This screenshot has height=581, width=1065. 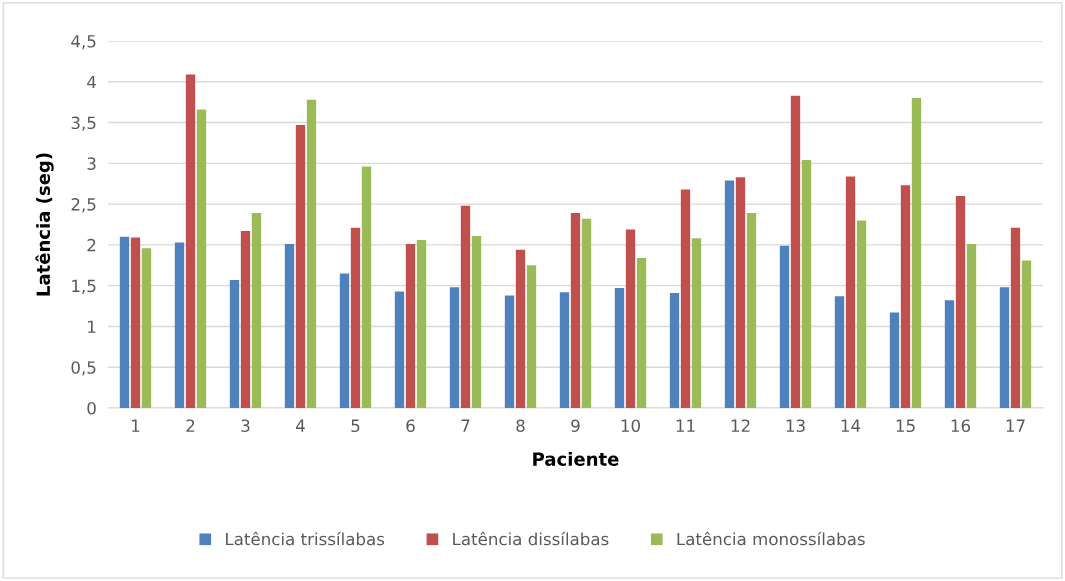 I want to click on x-tick-label: 4, so click(x=300, y=425).